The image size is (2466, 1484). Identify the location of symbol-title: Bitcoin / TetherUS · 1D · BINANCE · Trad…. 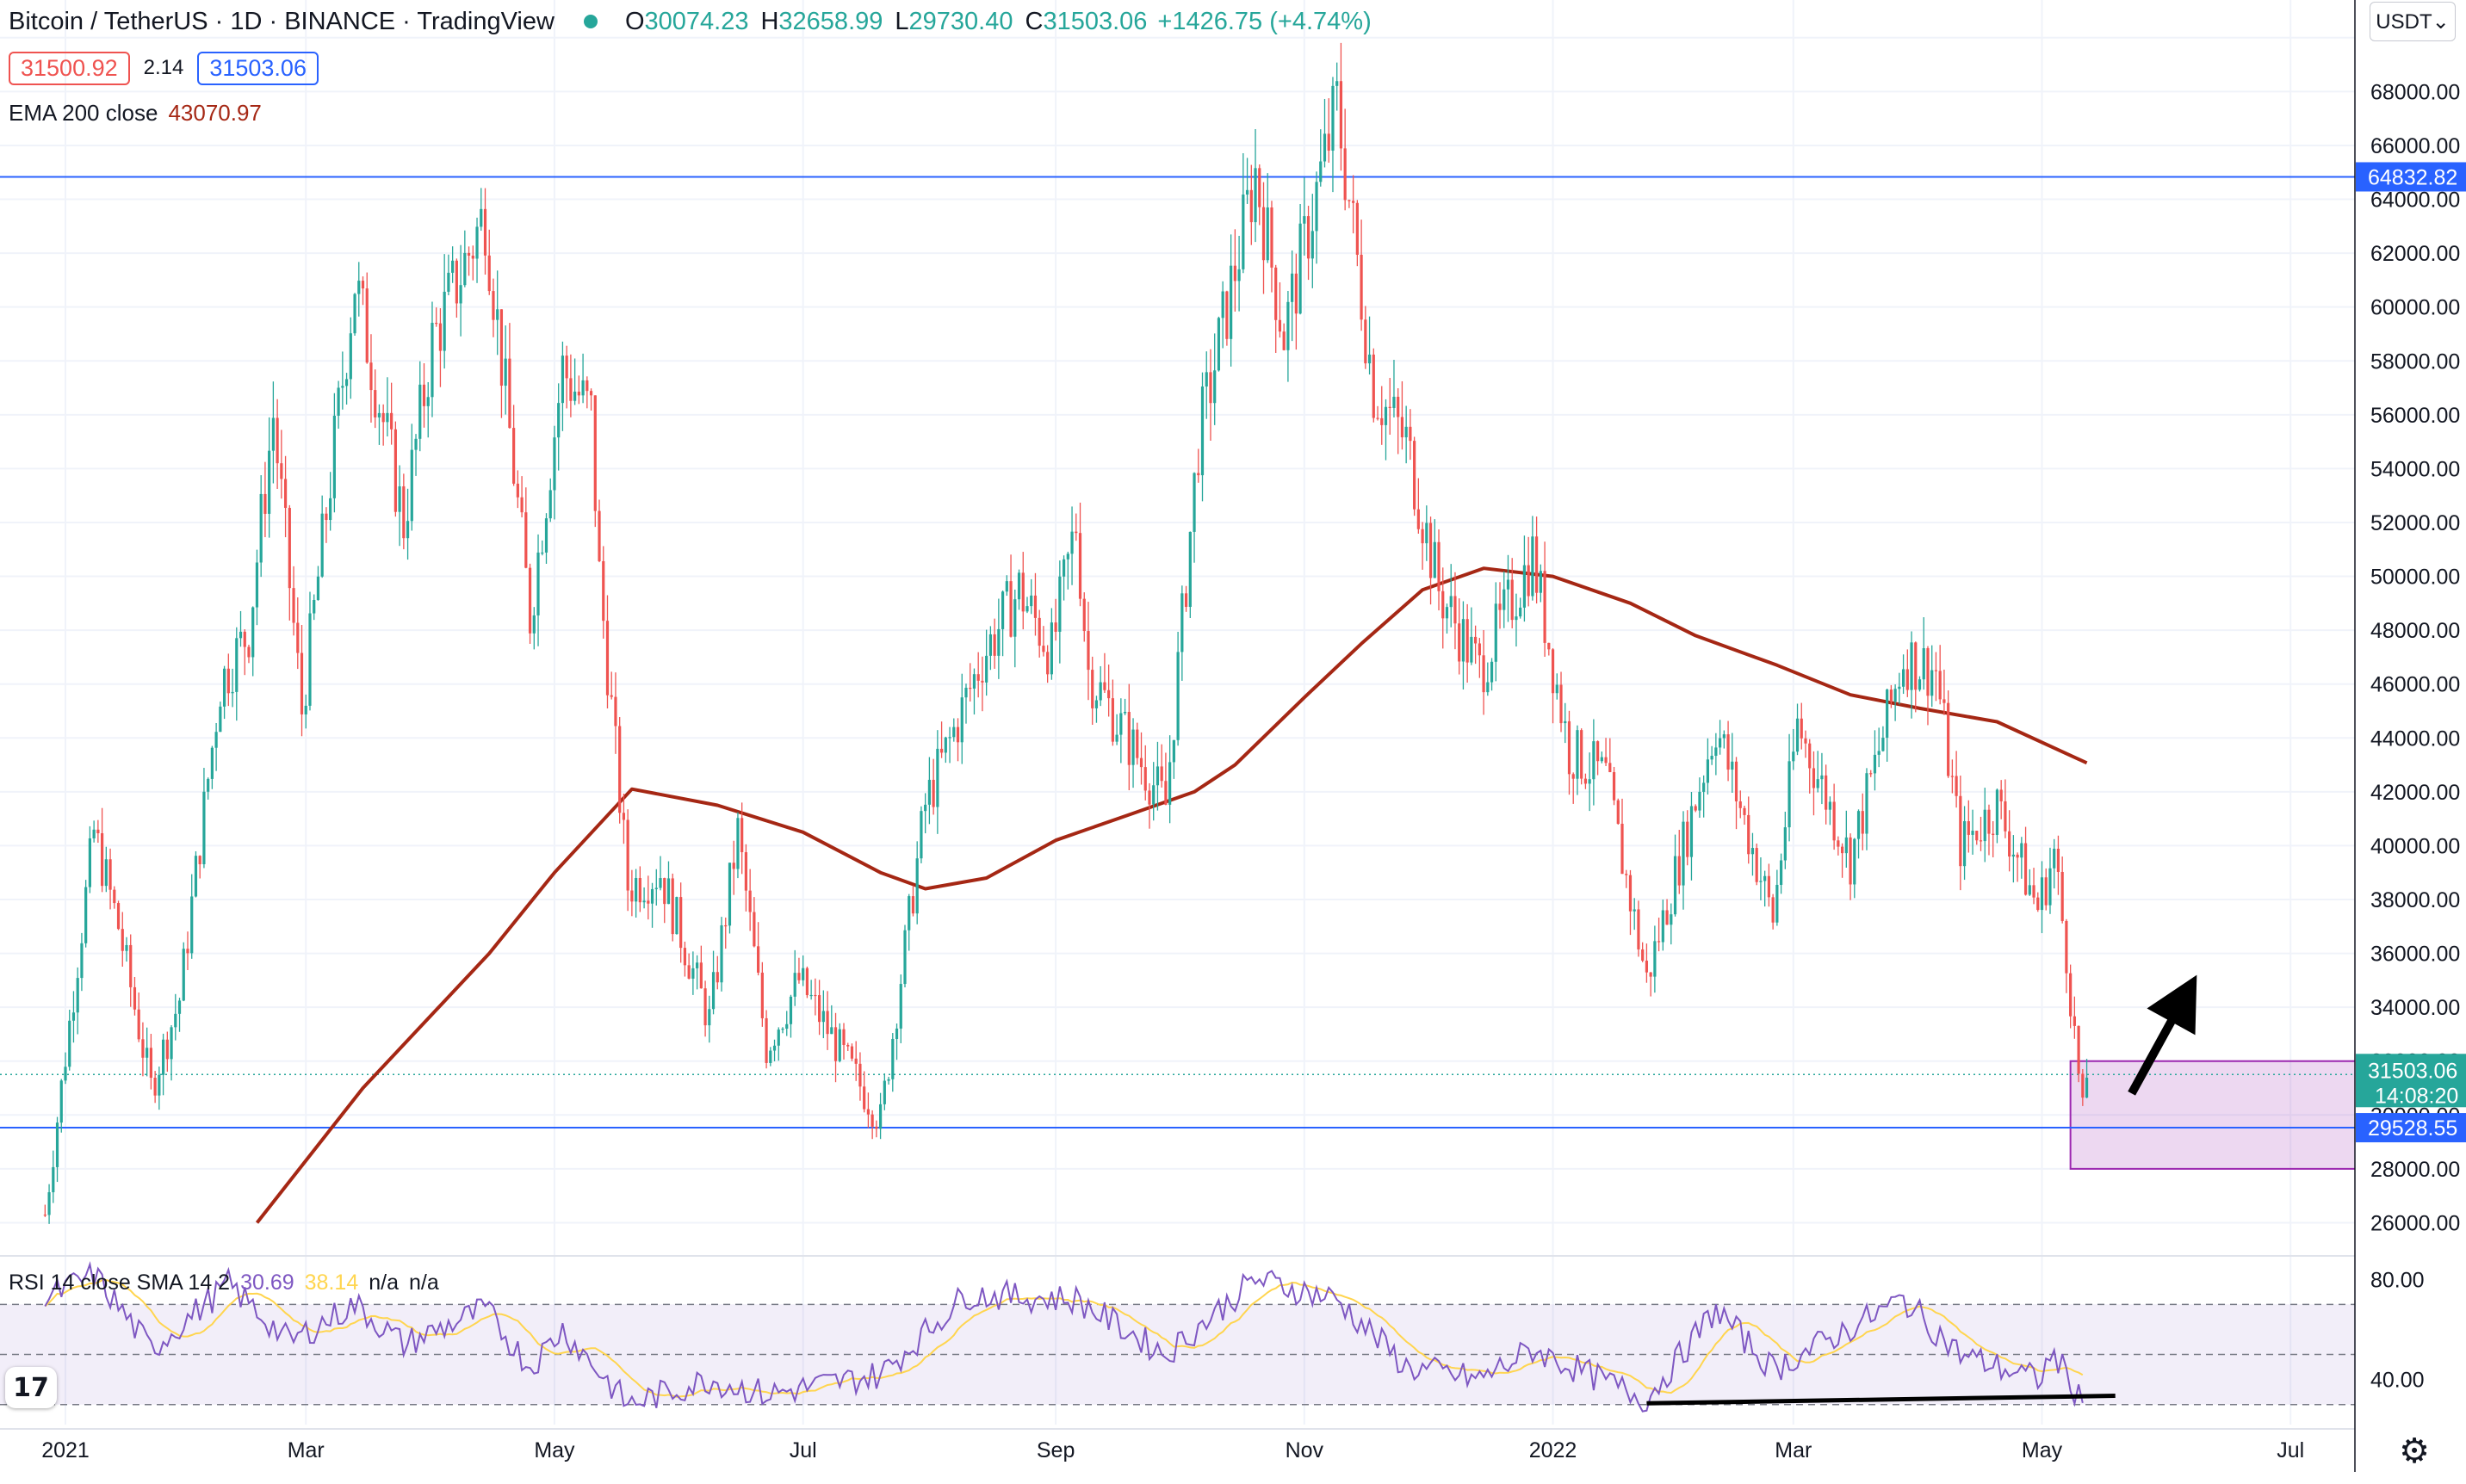
(282, 21).